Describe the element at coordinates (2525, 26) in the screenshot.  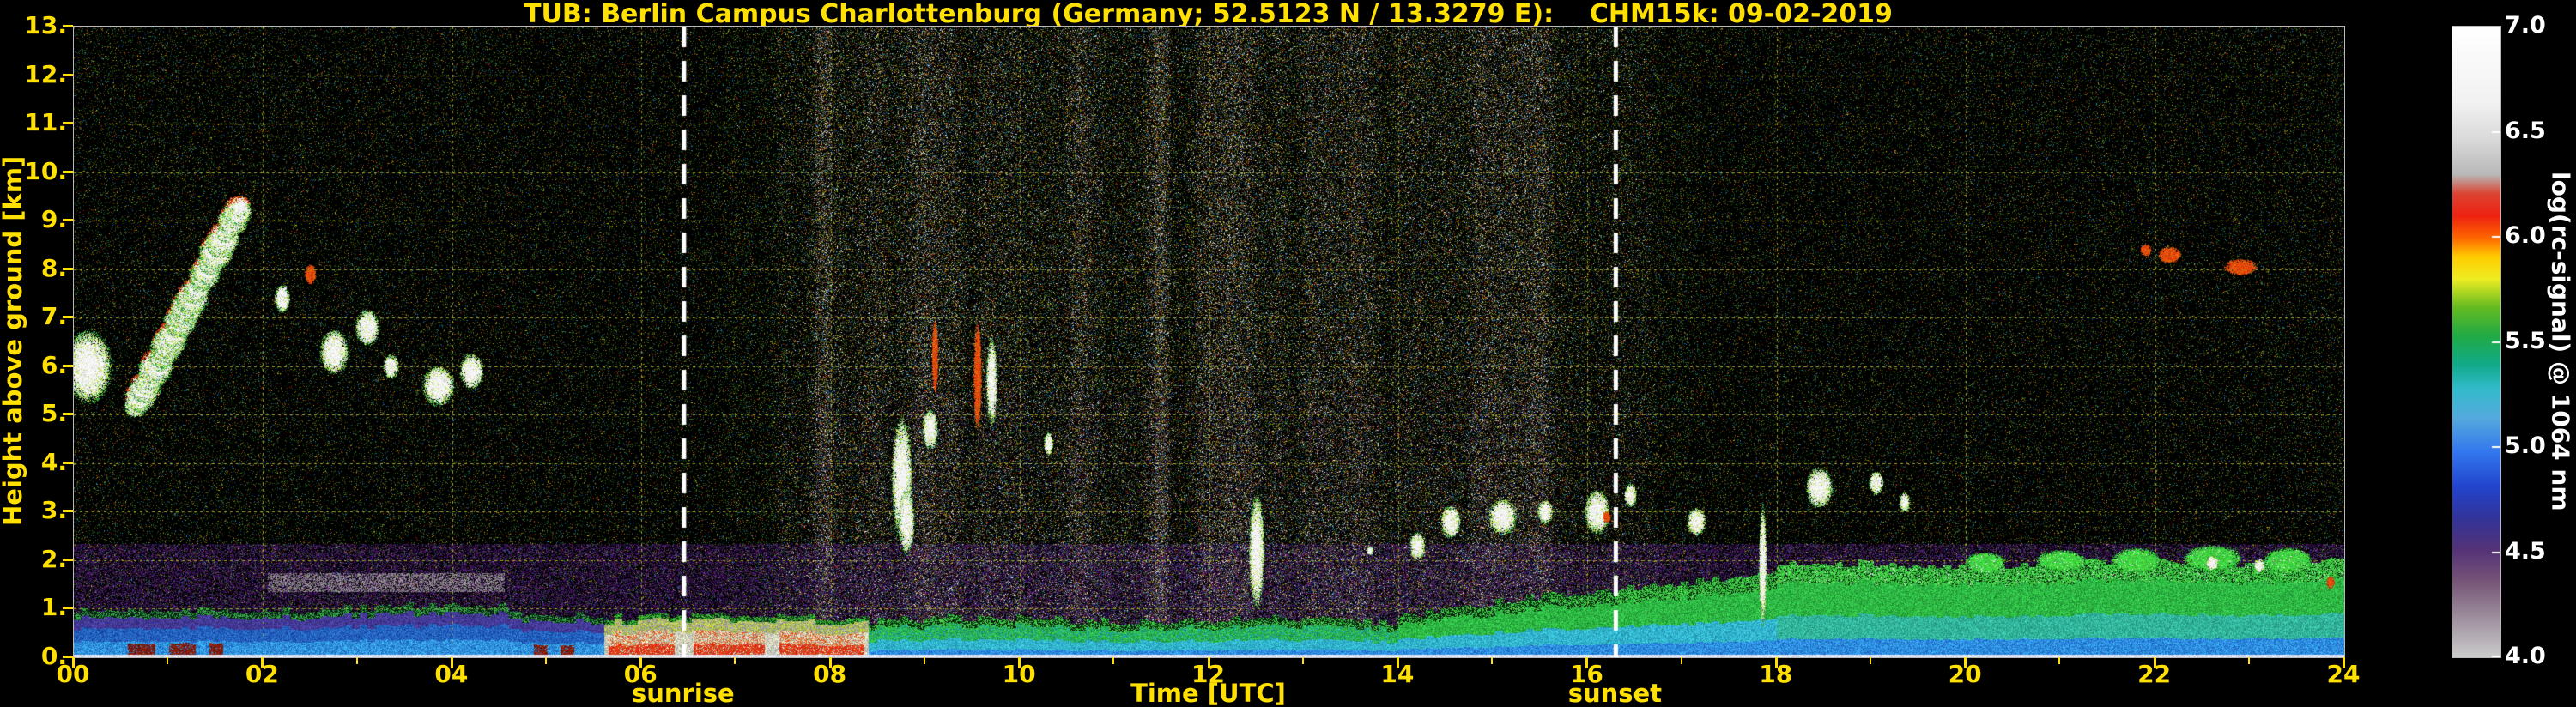
I see `colorbar-tick-label: 7.0` at that location.